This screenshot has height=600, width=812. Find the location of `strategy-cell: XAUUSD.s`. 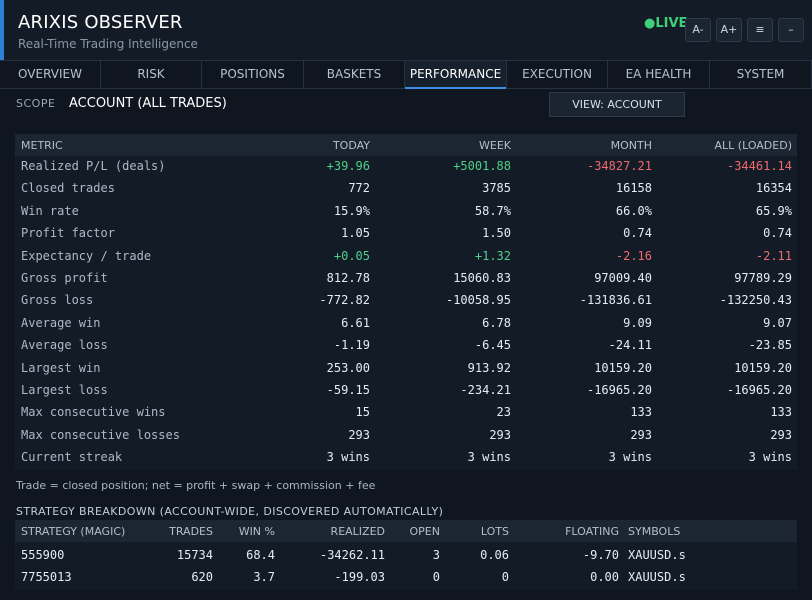

strategy-cell: XAUUSD.s is located at coordinates (657, 577).